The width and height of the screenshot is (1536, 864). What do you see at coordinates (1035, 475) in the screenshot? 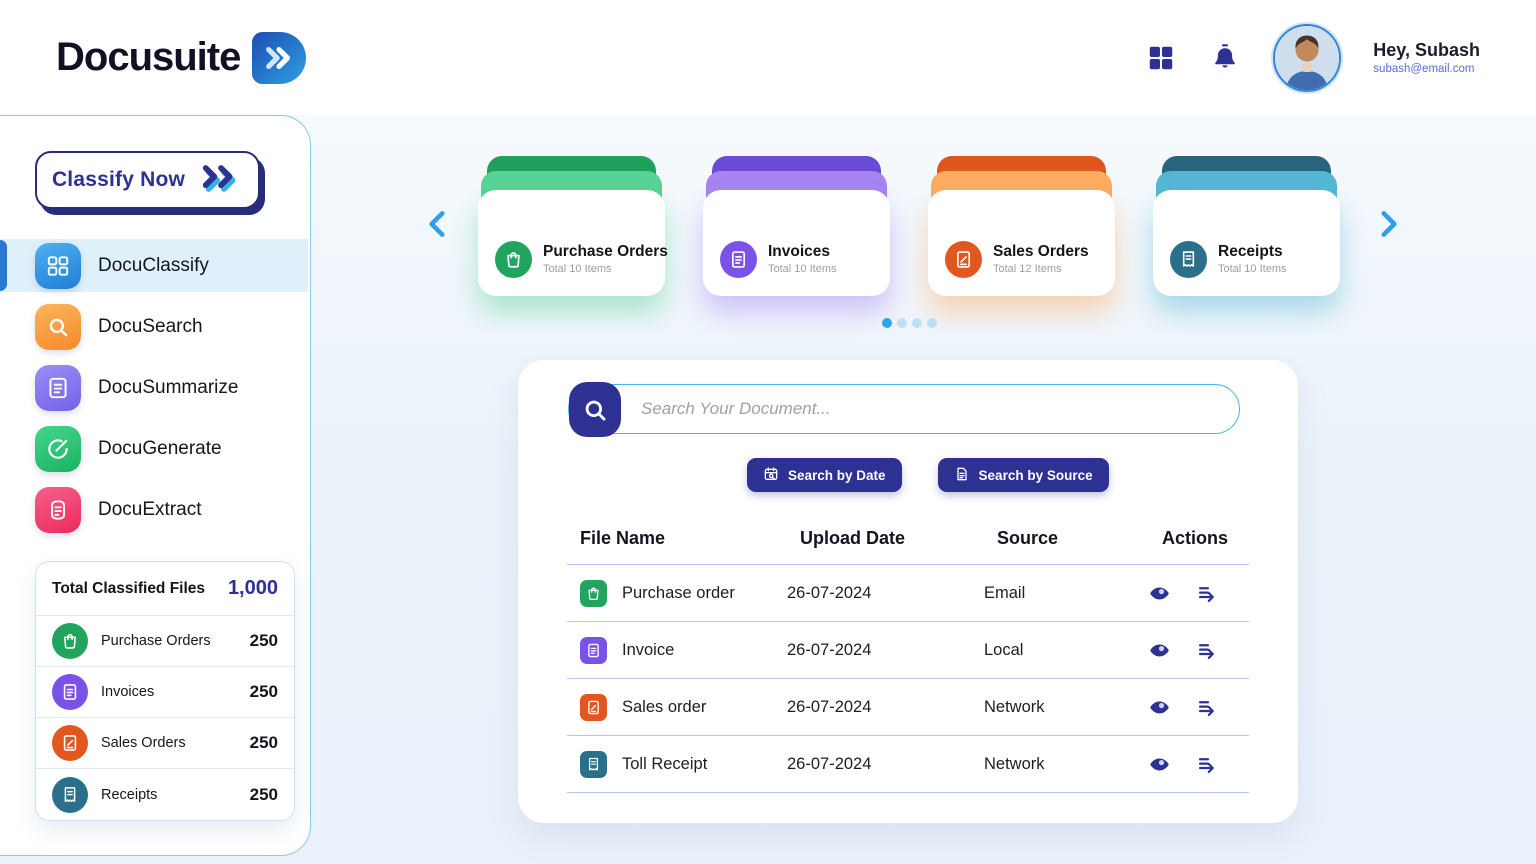
I see `filter-button-label: Search by Source` at bounding box center [1035, 475].